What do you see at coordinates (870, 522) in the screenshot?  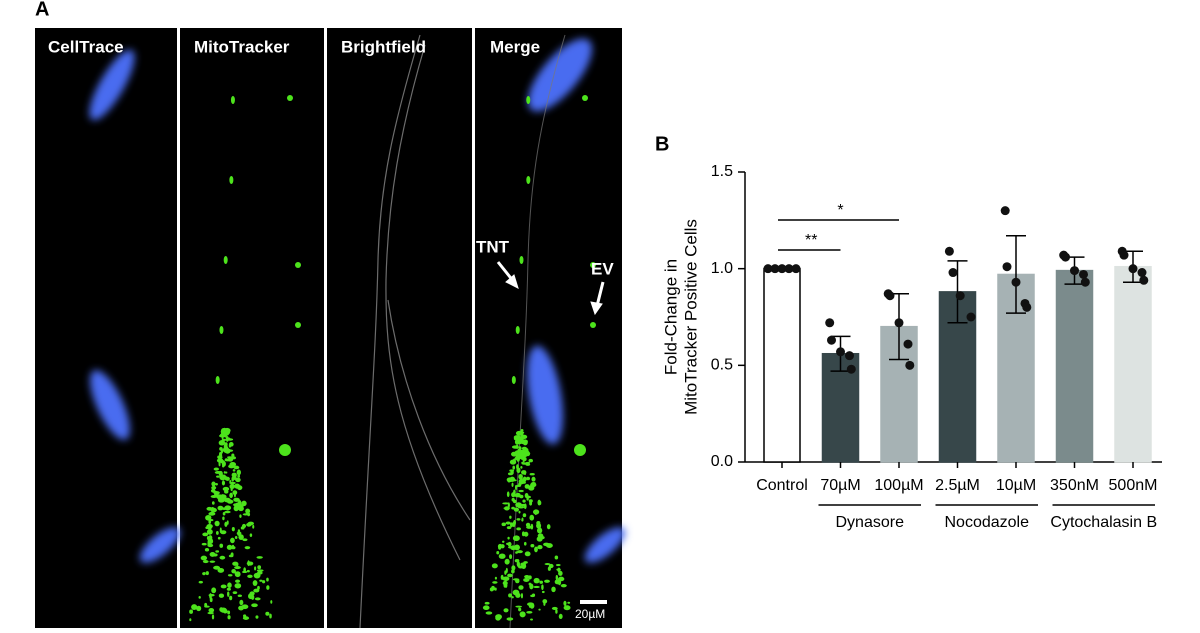 I see `group-label: Dynasore` at bounding box center [870, 522].